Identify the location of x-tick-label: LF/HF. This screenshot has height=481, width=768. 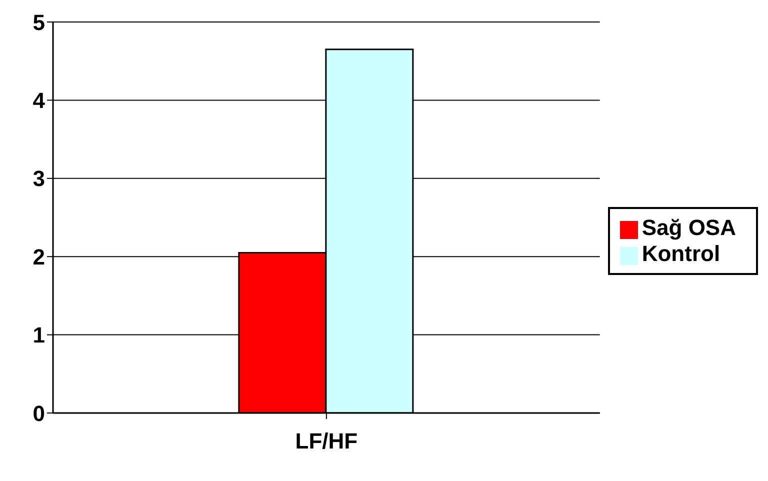
(326, 441).